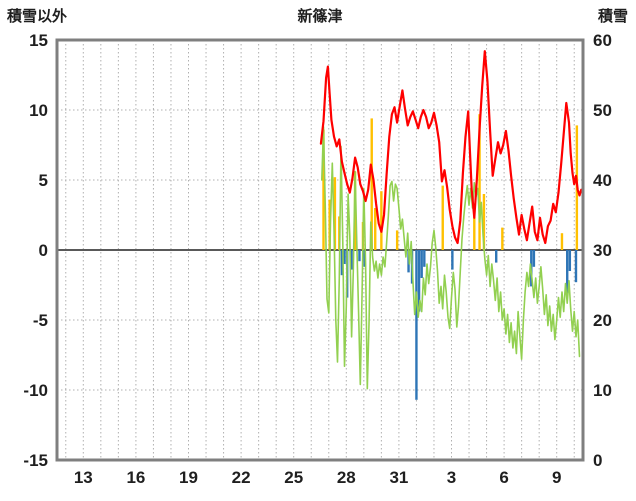 This screenshot has height=501, width=636. Describe the element at coordinates (602, 180) in the screenshot. I see `right-axis-tick-label: 40` at that location.